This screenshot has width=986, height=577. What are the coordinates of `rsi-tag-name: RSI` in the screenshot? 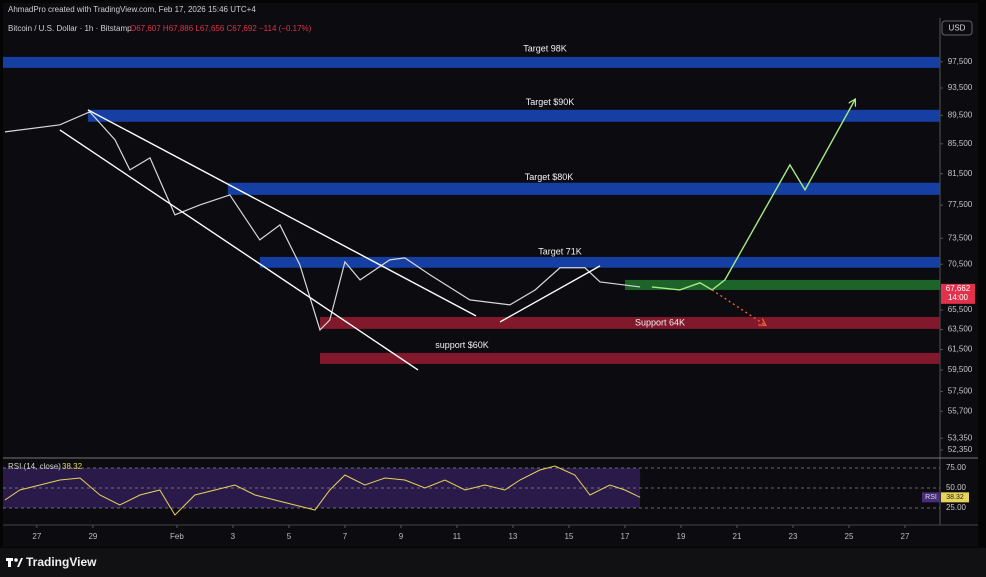 It's located at (931, 497).